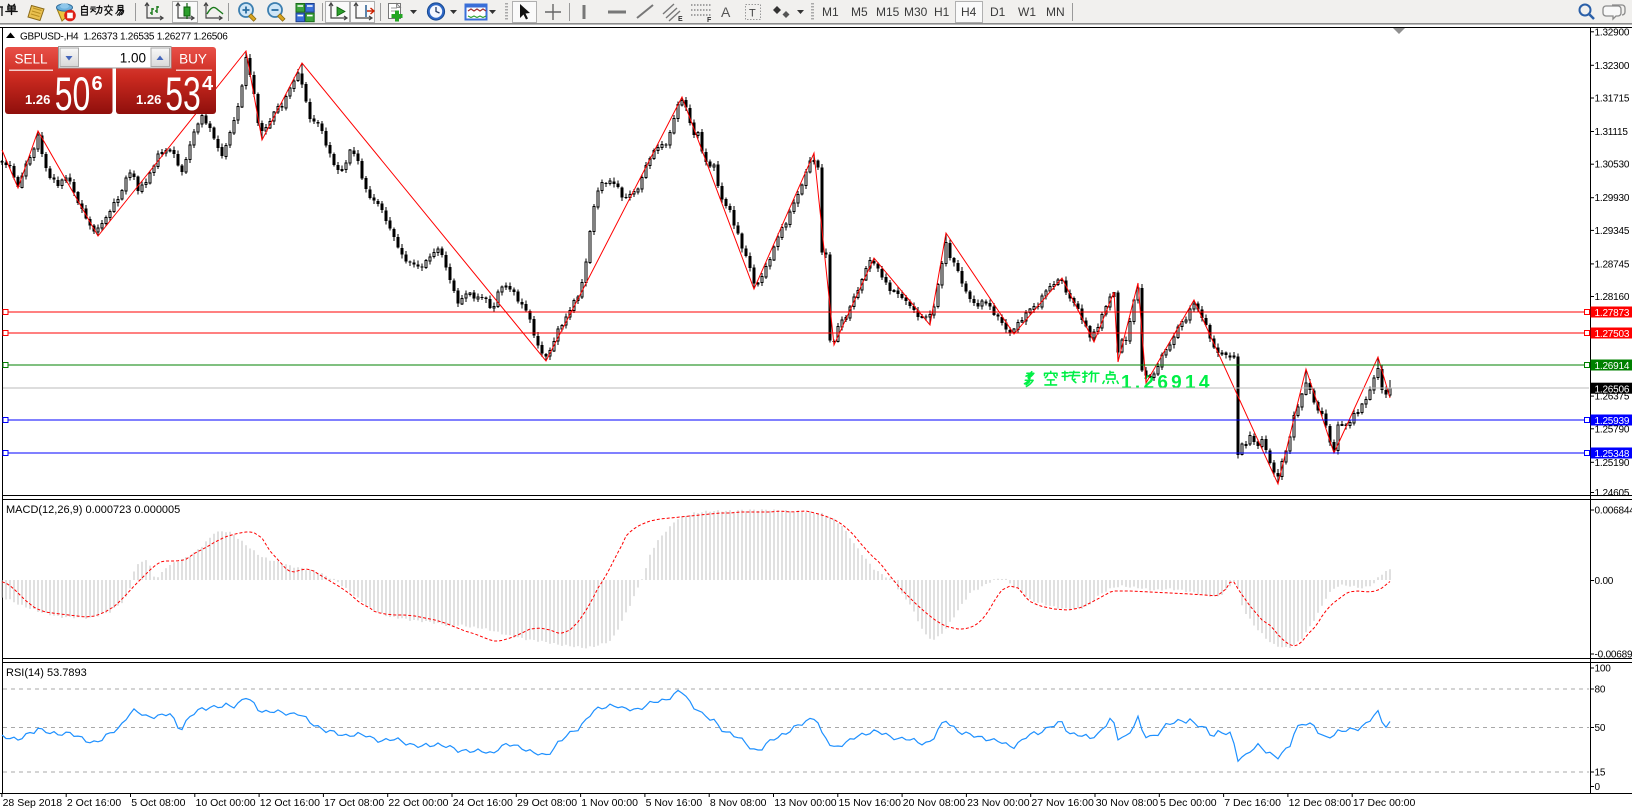 This screenshot has width=1632, height=811. I want to click on svg-text: E, so click(680, 19).